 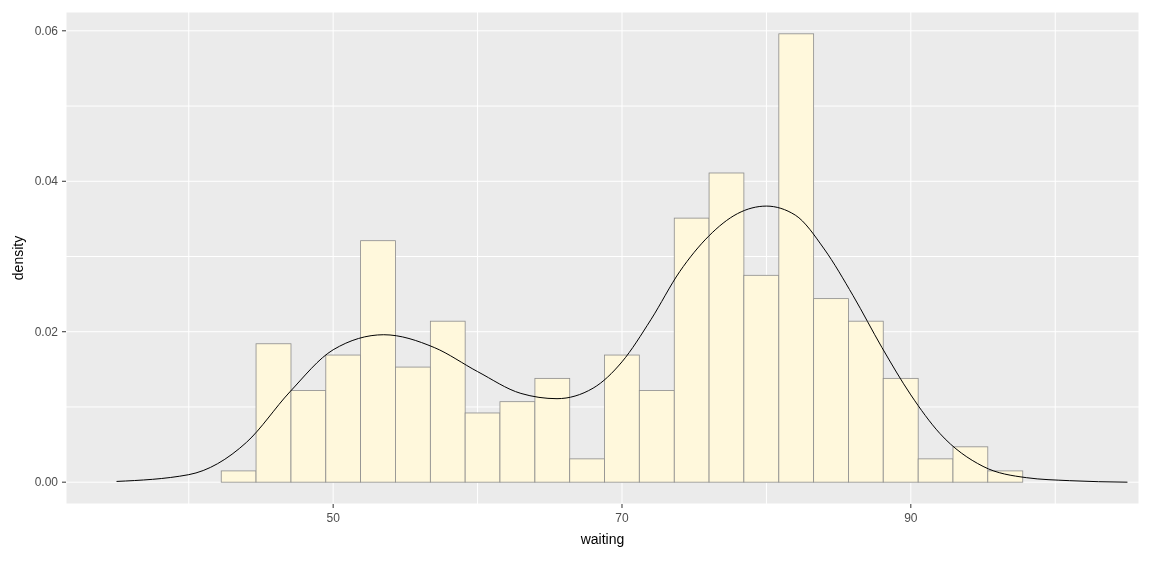 What do you see at coordinates (17, 258) in the screenshot?
I see `y-axis-title: density` at bounding box center [17, 258].